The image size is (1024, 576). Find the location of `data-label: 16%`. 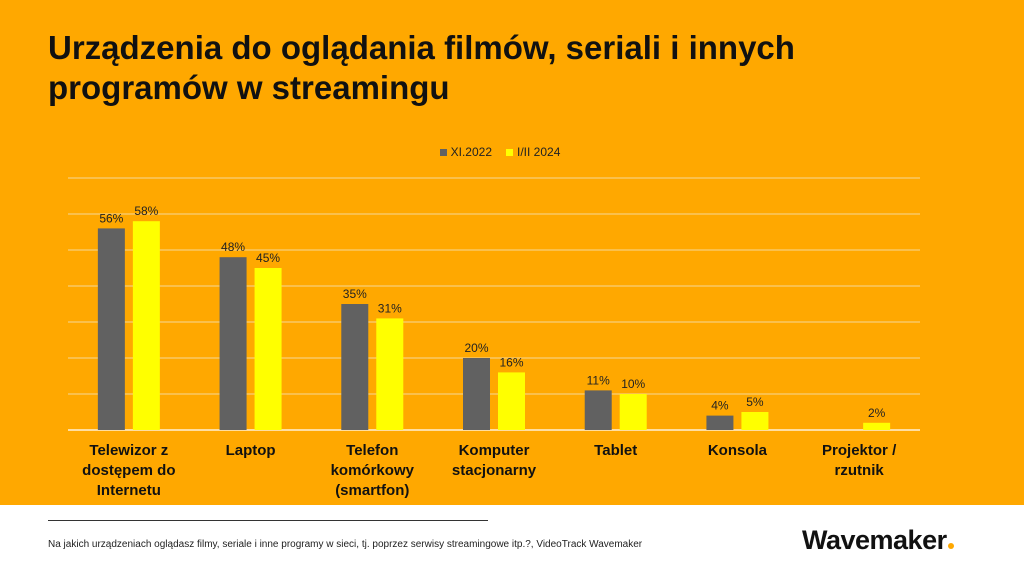

data-label: 16% is located at coordinates (511, 362).